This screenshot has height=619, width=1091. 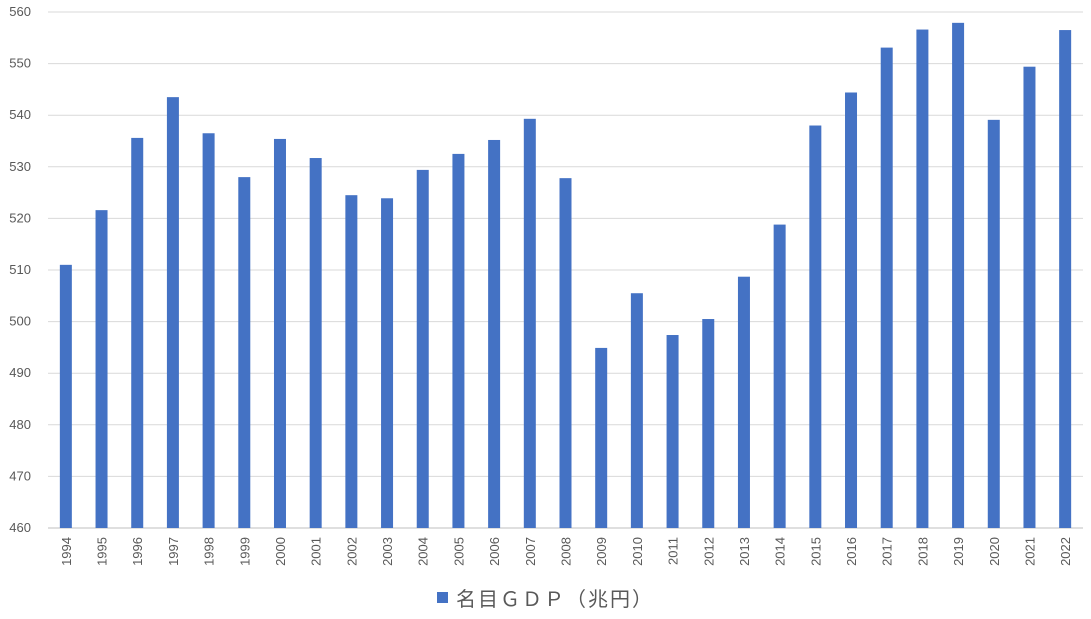 What do you see at coordinates (20, 527) in the screenshot?
I see `y-tick-label: 460` at bounding box center [20, 527].